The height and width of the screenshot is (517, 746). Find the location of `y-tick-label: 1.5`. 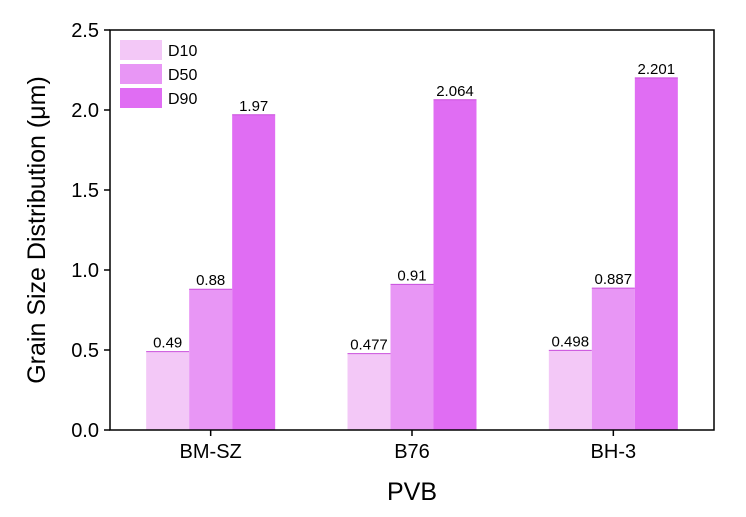

y-tick-label: 1.5 is located at coordinates (85, 191).